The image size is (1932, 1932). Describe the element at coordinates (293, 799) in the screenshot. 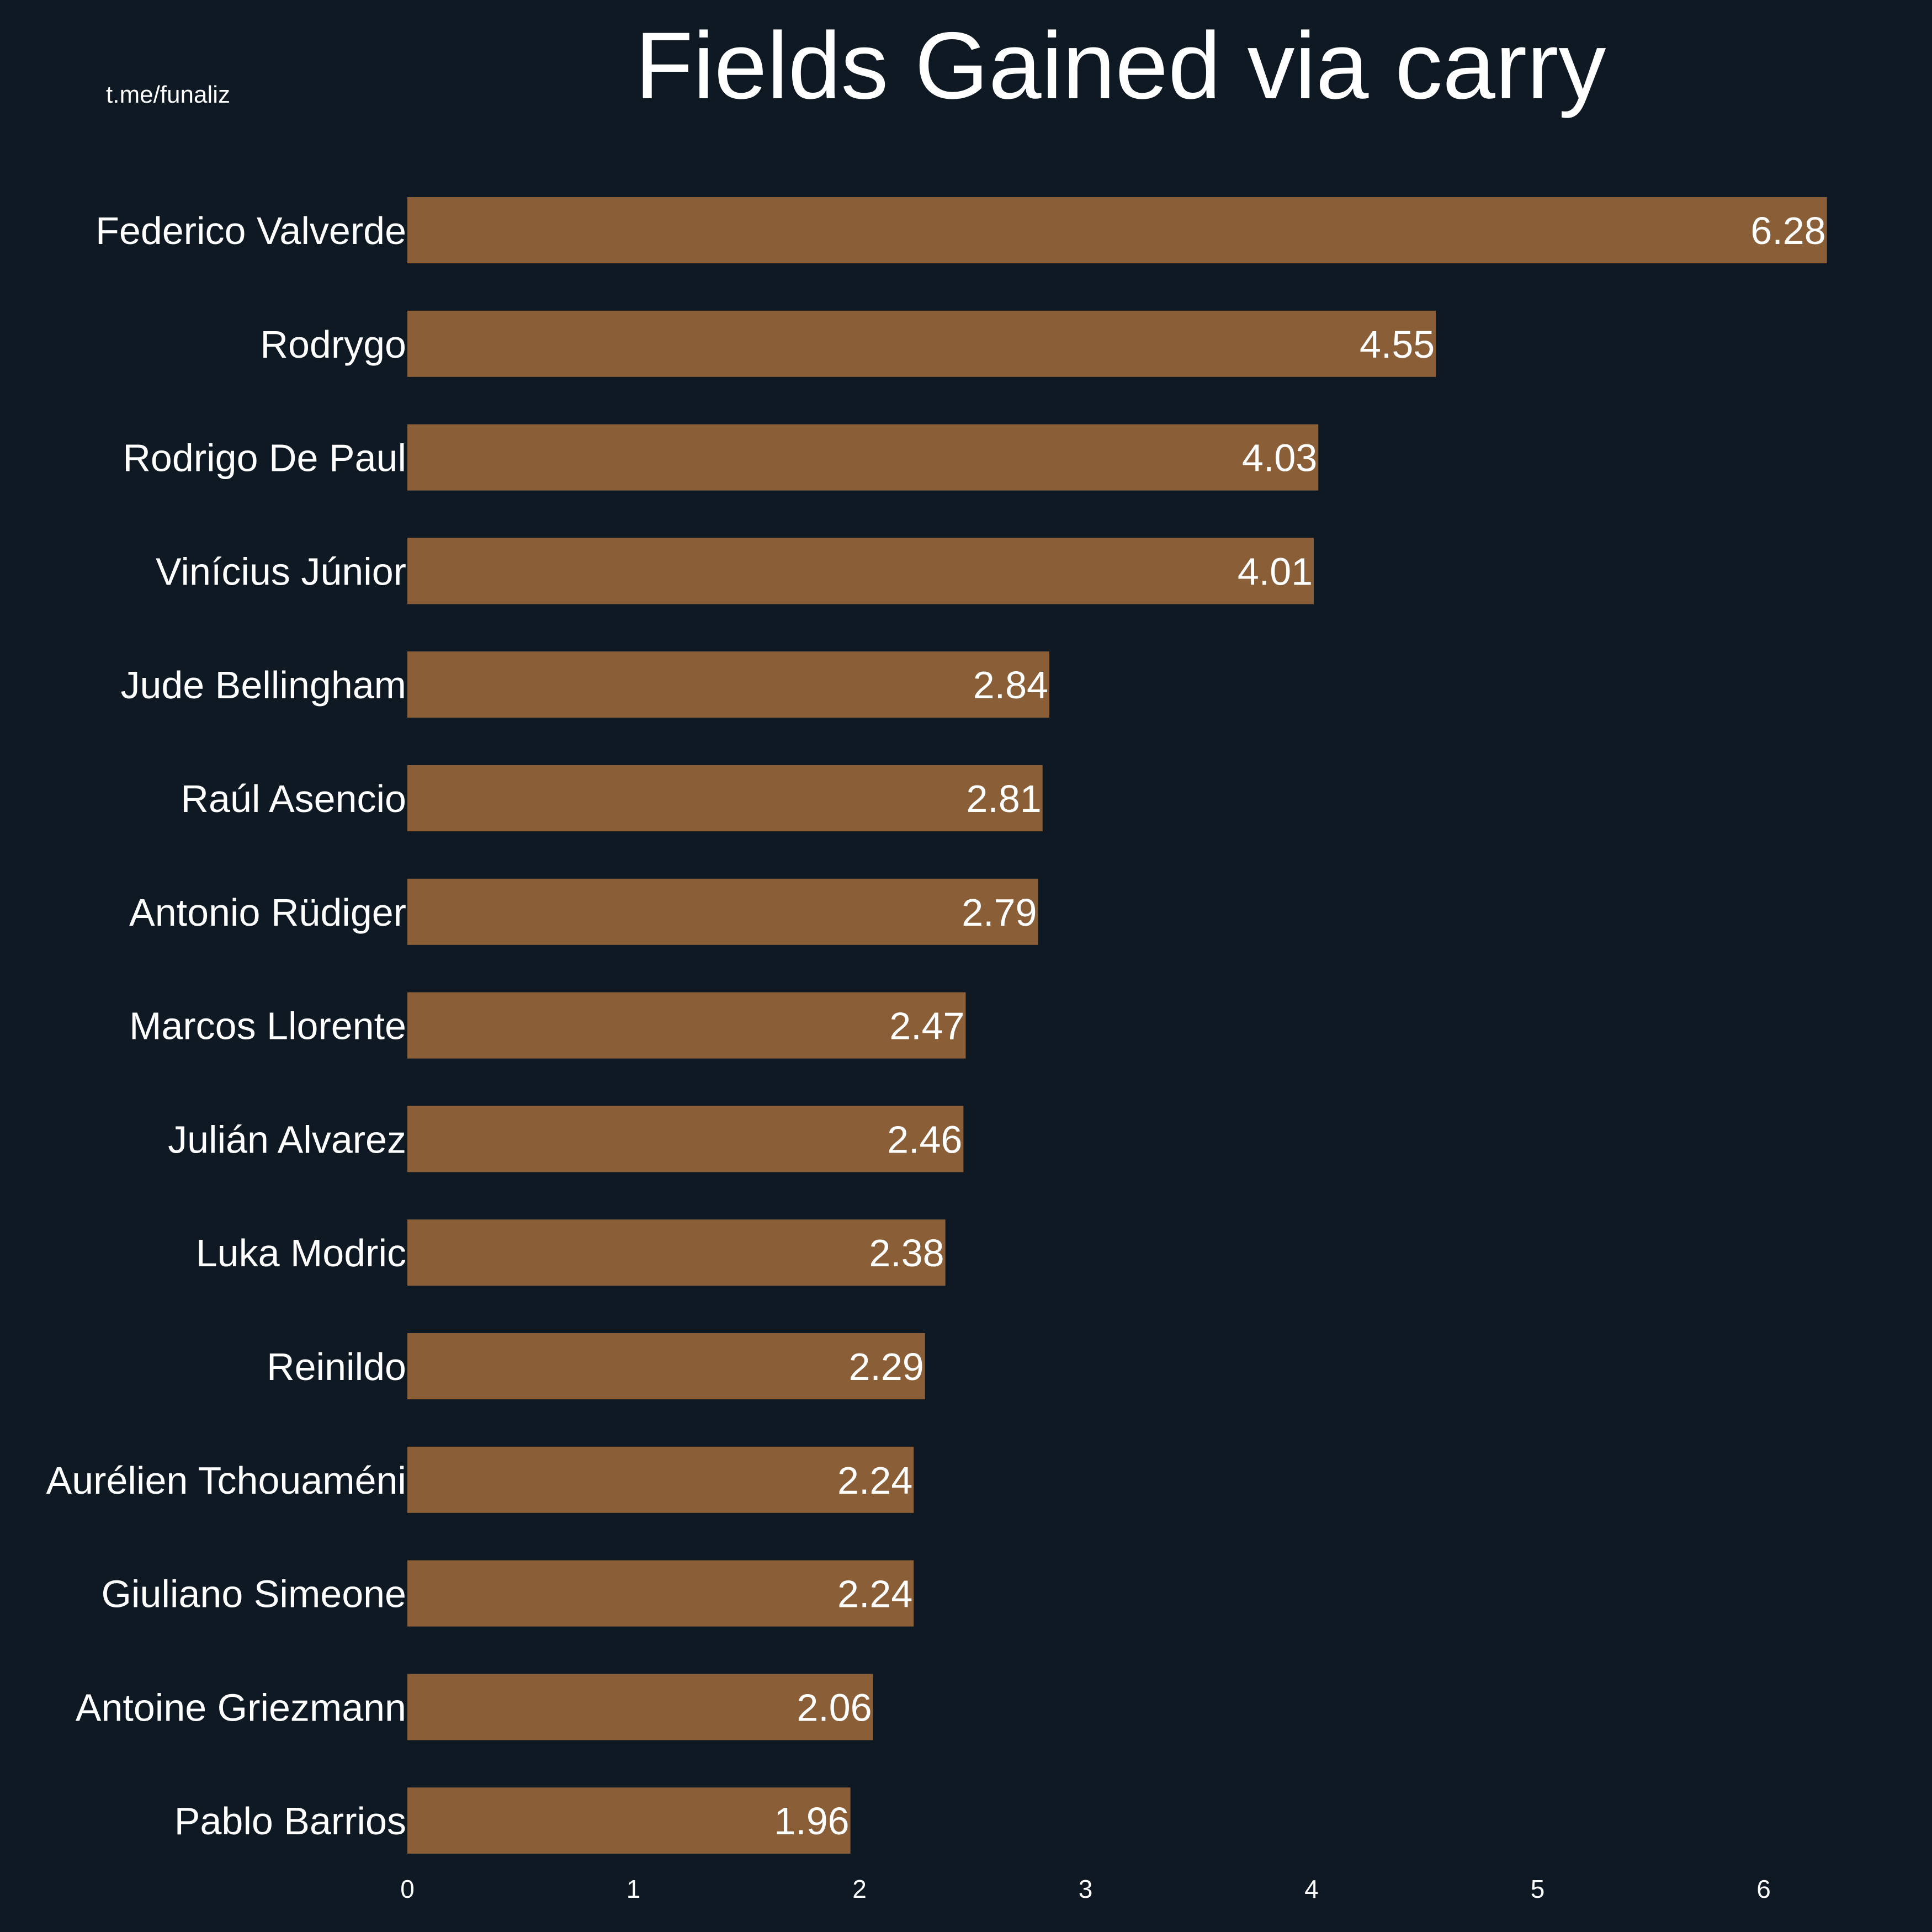

I see `category-label: Raúl Asencio` at that location.